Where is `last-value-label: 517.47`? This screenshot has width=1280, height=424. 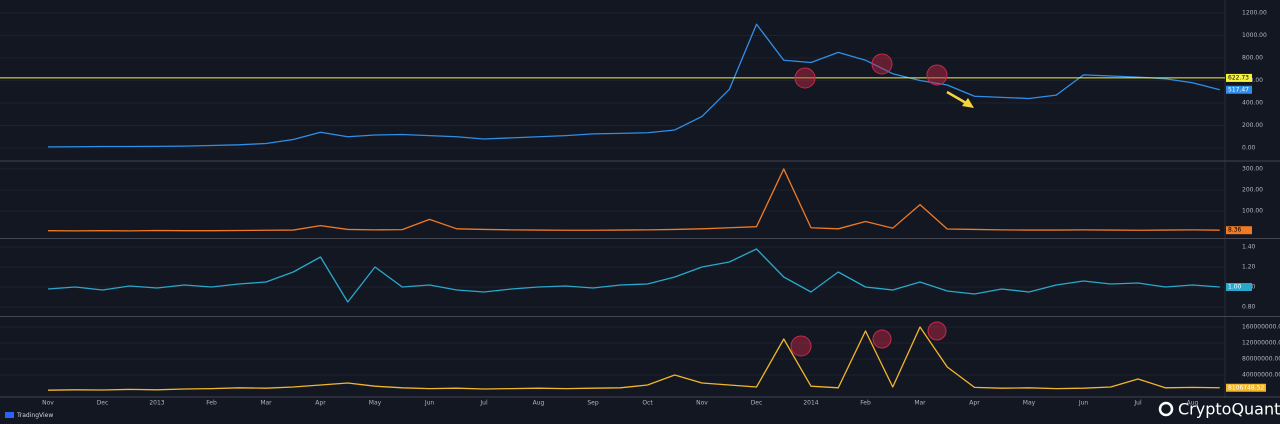 last-value-label: 517.47 is located at coordinates (1238, 89).